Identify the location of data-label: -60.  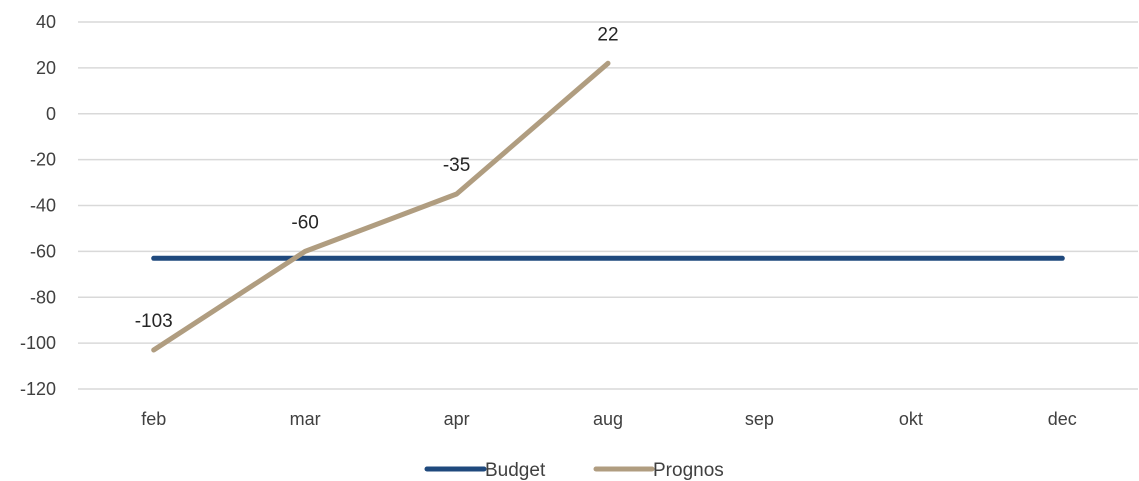
(304, 222).